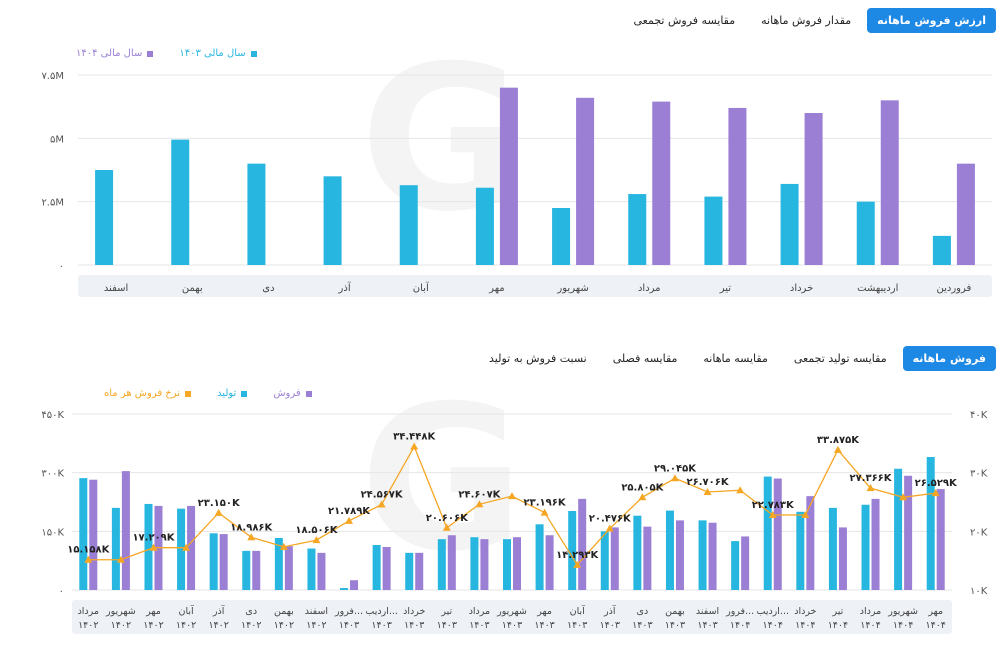 The image size is (1006, 660). Describe the element at coordinates (979, 415) in the screenshot. I see `y-right-tick-label: ۴۰K` at that location.